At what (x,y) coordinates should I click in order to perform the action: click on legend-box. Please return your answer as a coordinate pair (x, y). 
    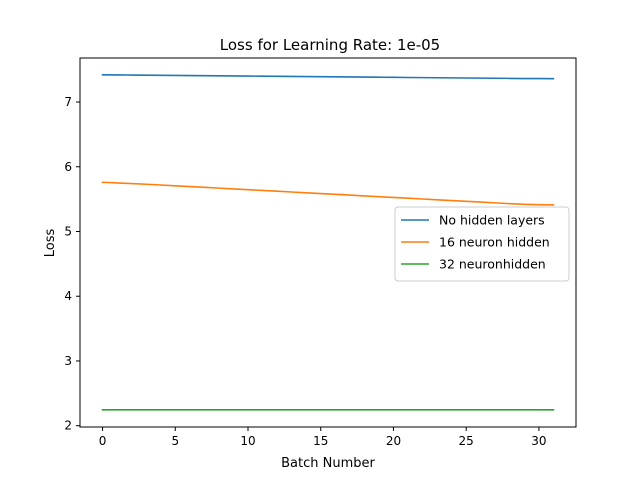
    Looking at the image, I should click on (482, 244).